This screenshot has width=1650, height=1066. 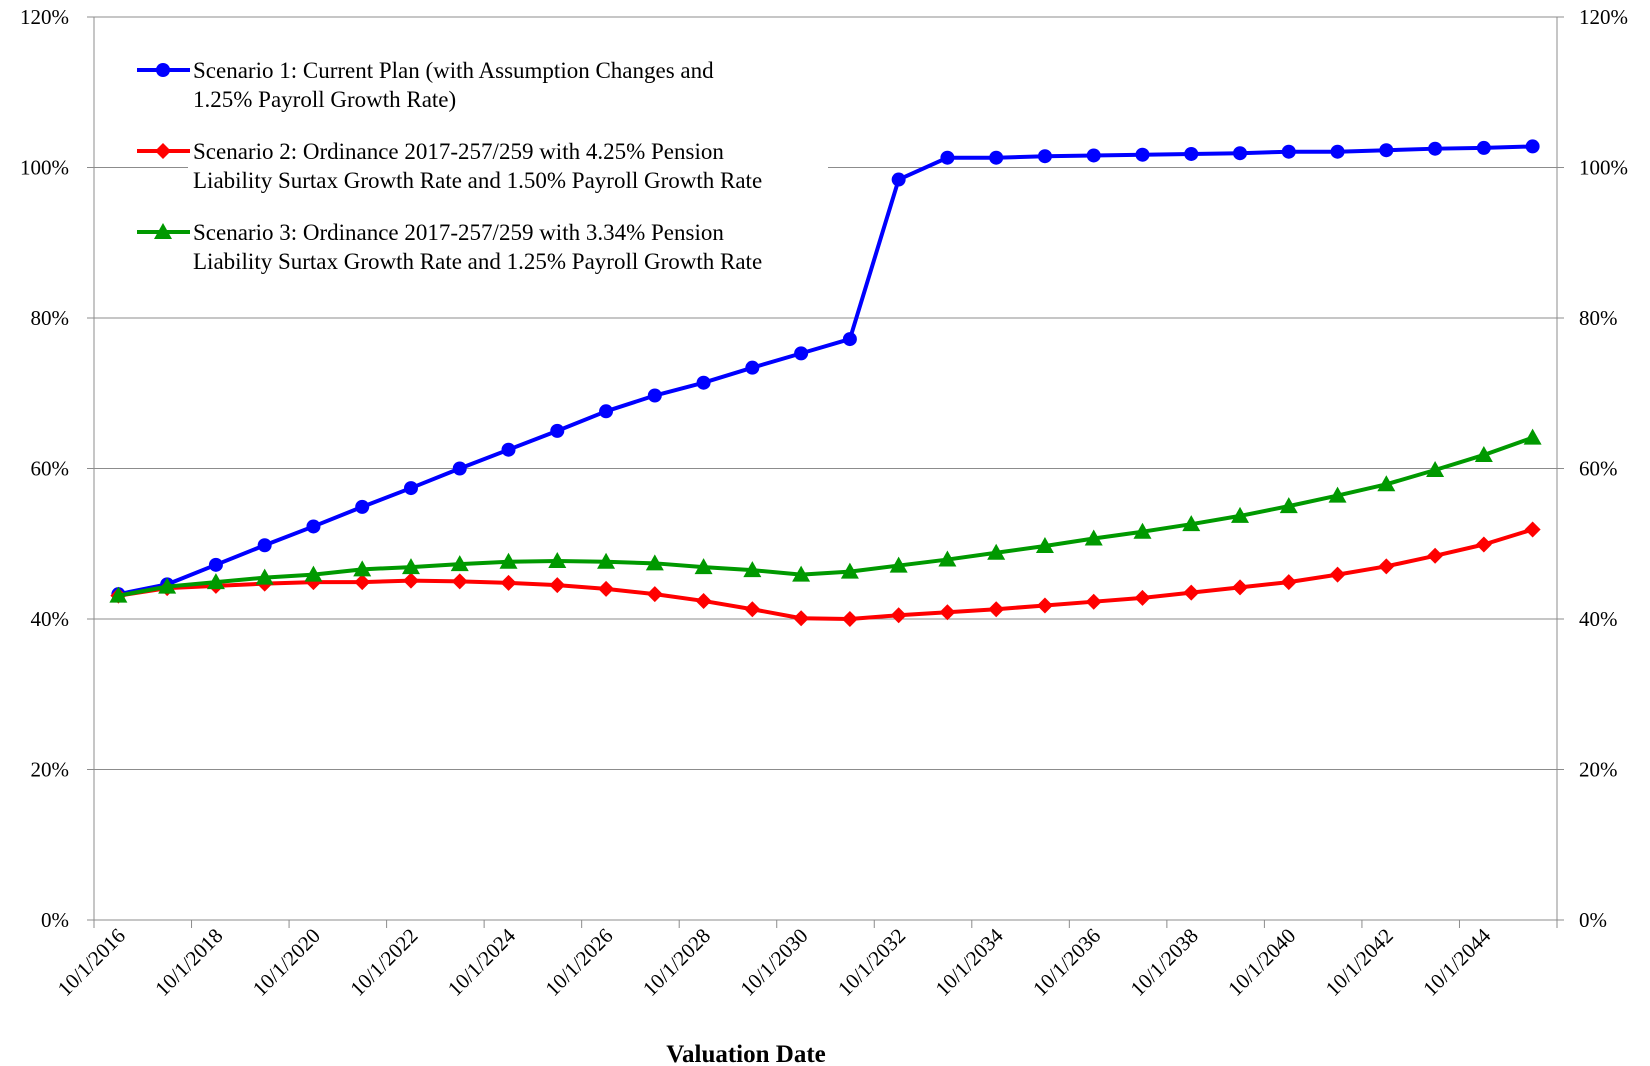 What do you see at coordinates (970, 962) in the screenshot?
I see `x-tick-label: 10/1/2034` at bounding box center [970, 962].